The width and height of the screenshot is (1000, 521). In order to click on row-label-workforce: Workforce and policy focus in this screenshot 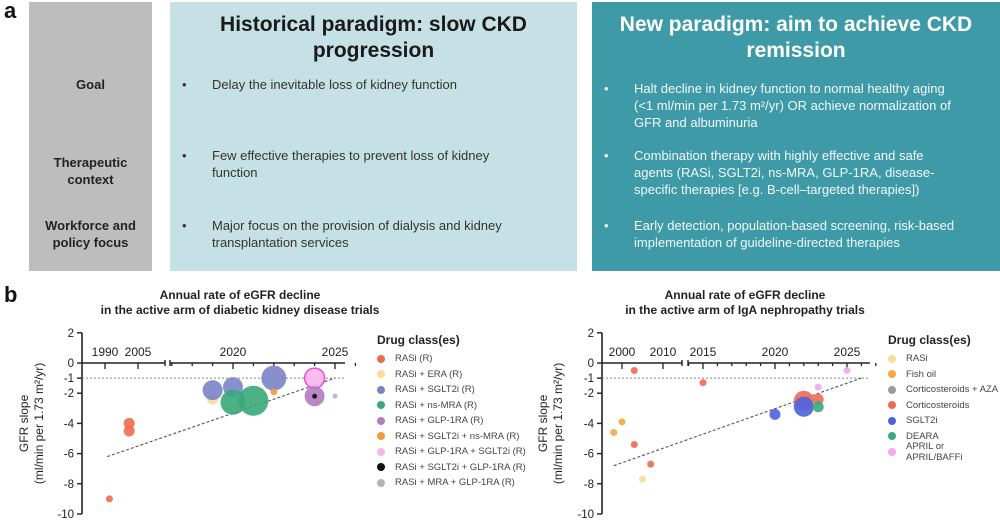, I will do `click(90, 234)`.